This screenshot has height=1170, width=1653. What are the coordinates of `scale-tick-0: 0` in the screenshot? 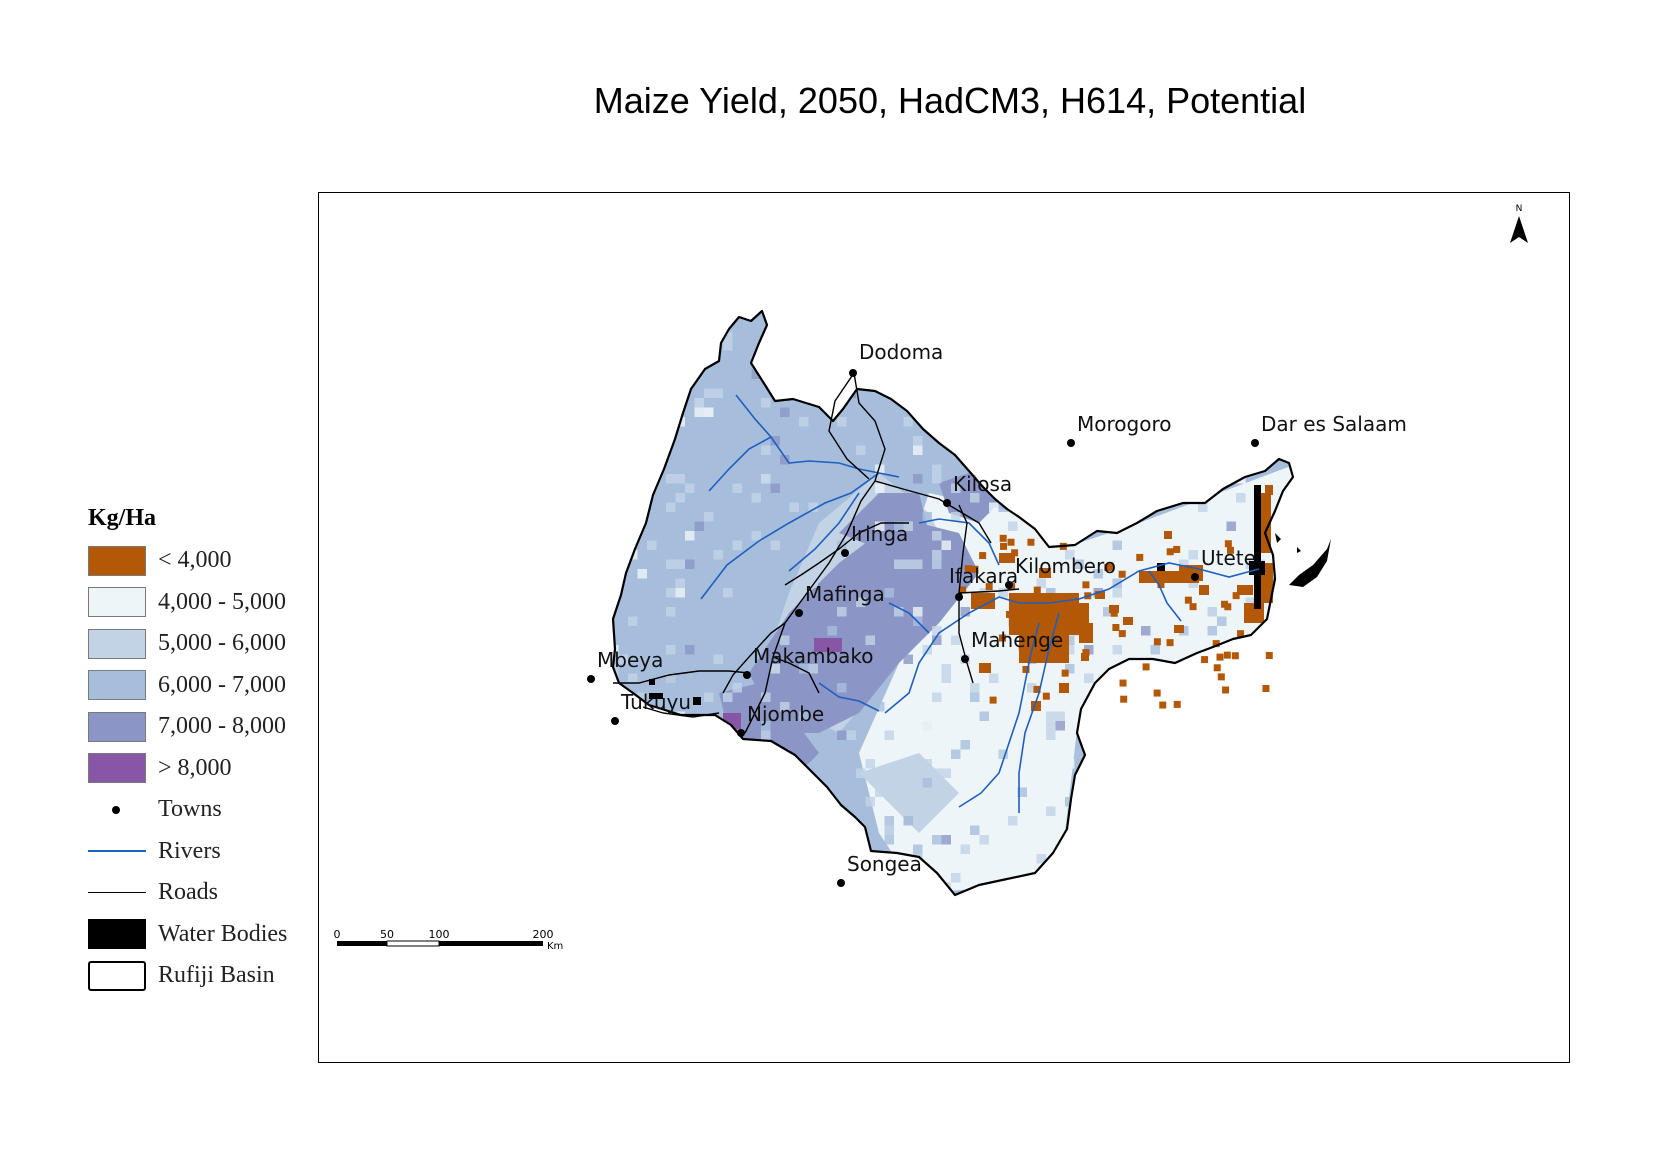 It's located at (337, 934).